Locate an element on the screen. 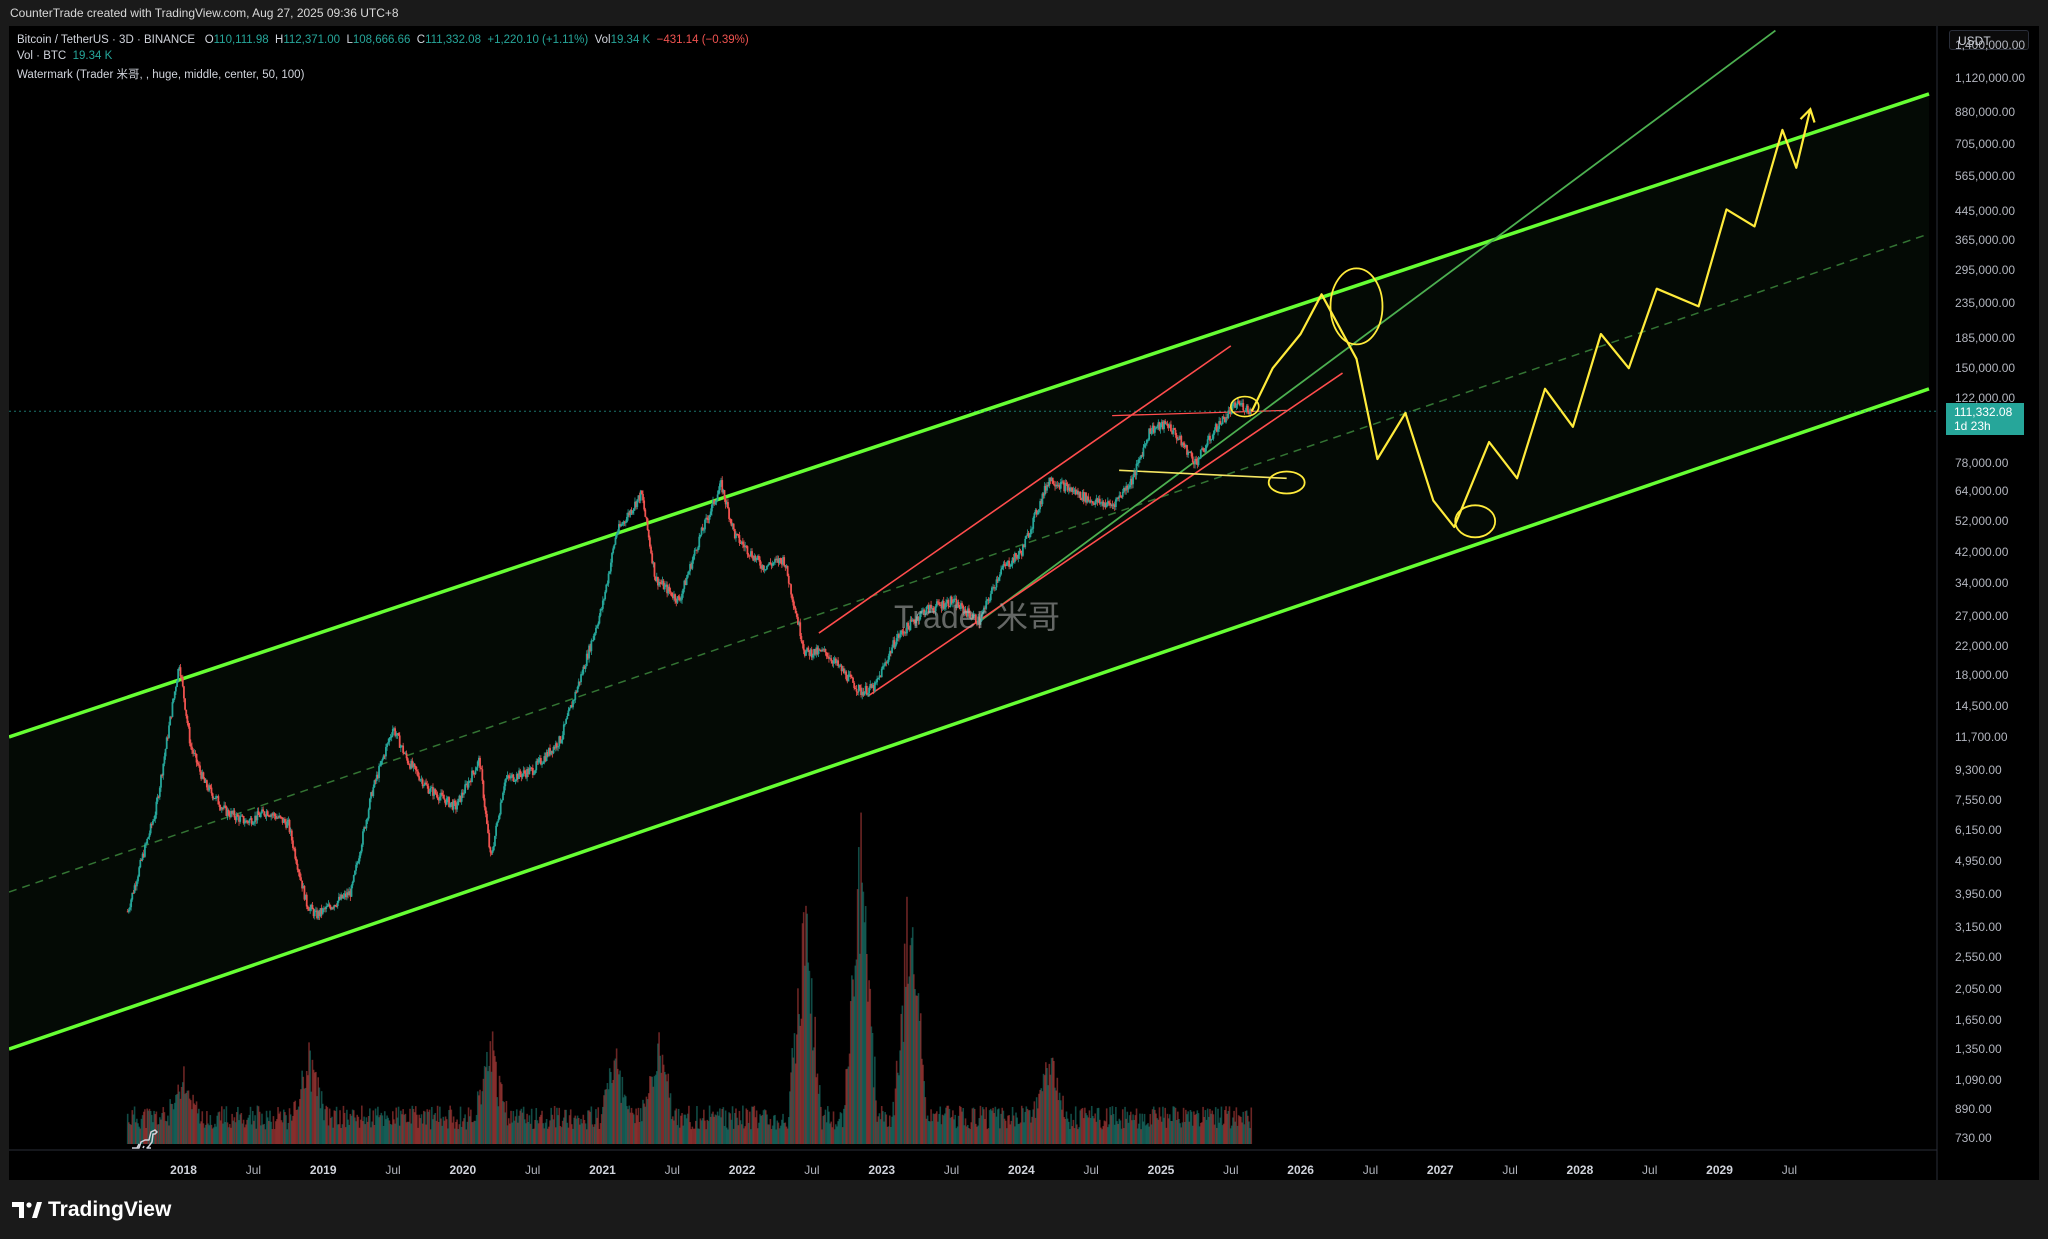  time-tick-label: 2025 is located at coordinates (1161, 1170).